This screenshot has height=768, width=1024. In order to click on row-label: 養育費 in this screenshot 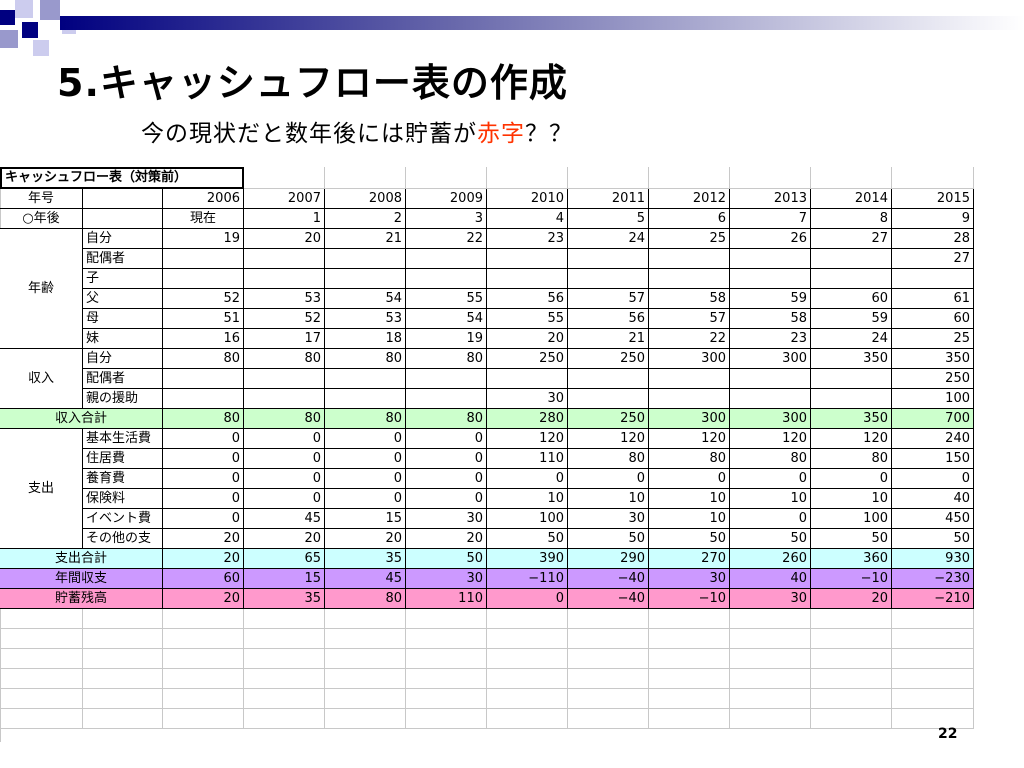, I will do `click(123, 479)`.